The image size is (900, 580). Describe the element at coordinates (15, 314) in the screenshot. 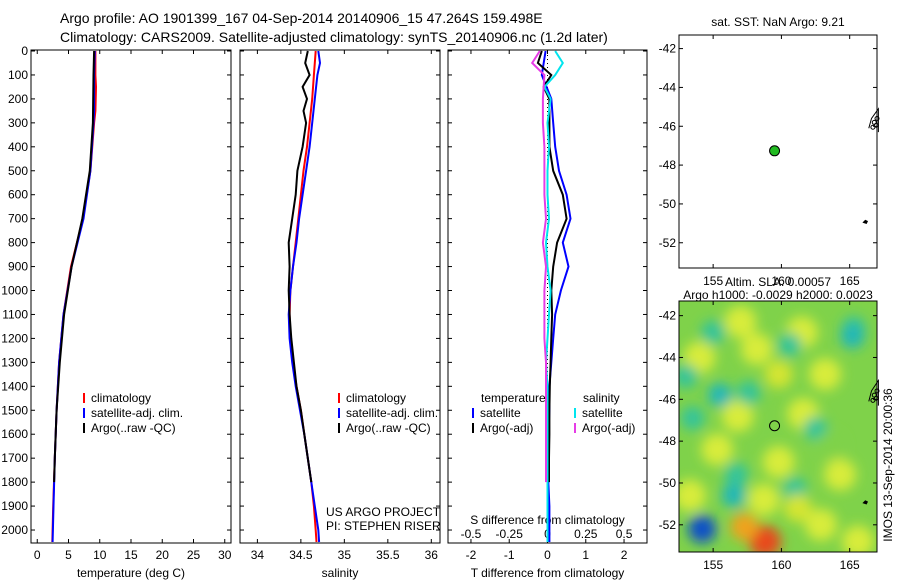

I see `y-tick-label: 1100` at that location.